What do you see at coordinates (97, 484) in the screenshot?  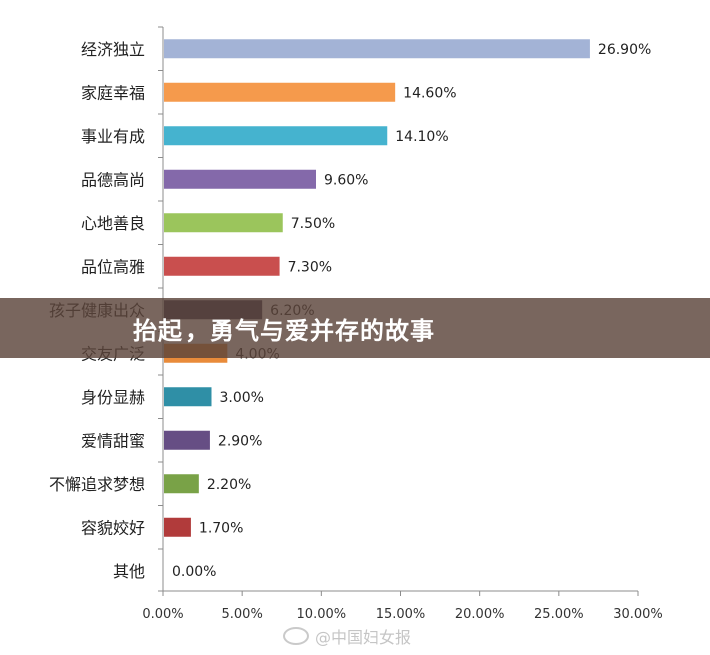 I see `category-label: 不懈追求梦想` at bounding box center [97, 484].